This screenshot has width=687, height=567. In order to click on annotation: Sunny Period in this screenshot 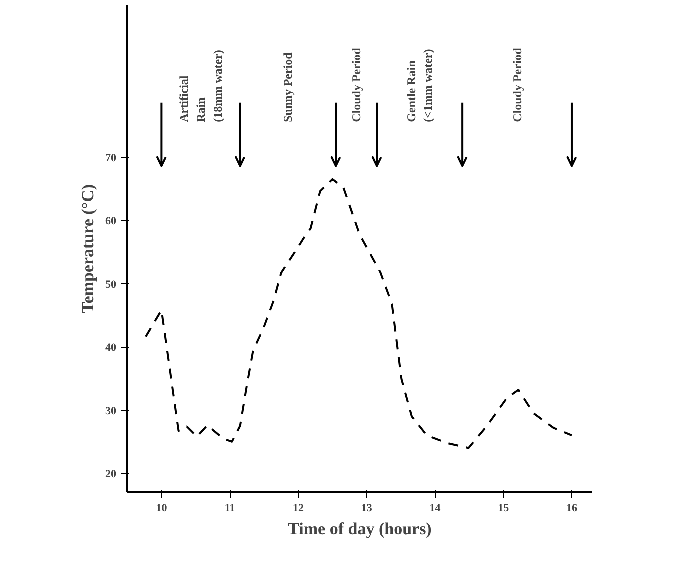, I will do `click(288, 87)`.